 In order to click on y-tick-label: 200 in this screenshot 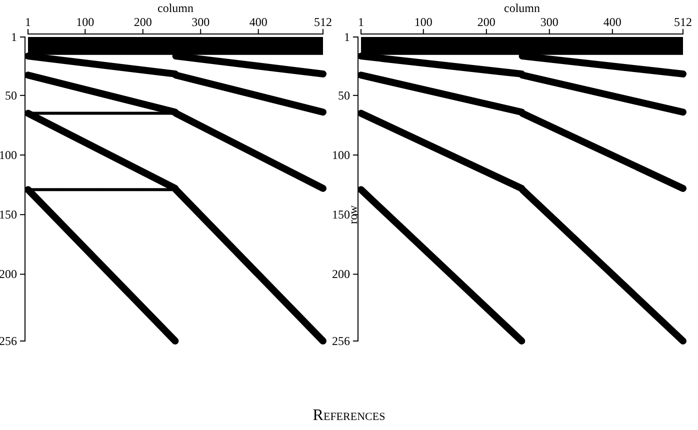, I will do `click(341, 274)`.